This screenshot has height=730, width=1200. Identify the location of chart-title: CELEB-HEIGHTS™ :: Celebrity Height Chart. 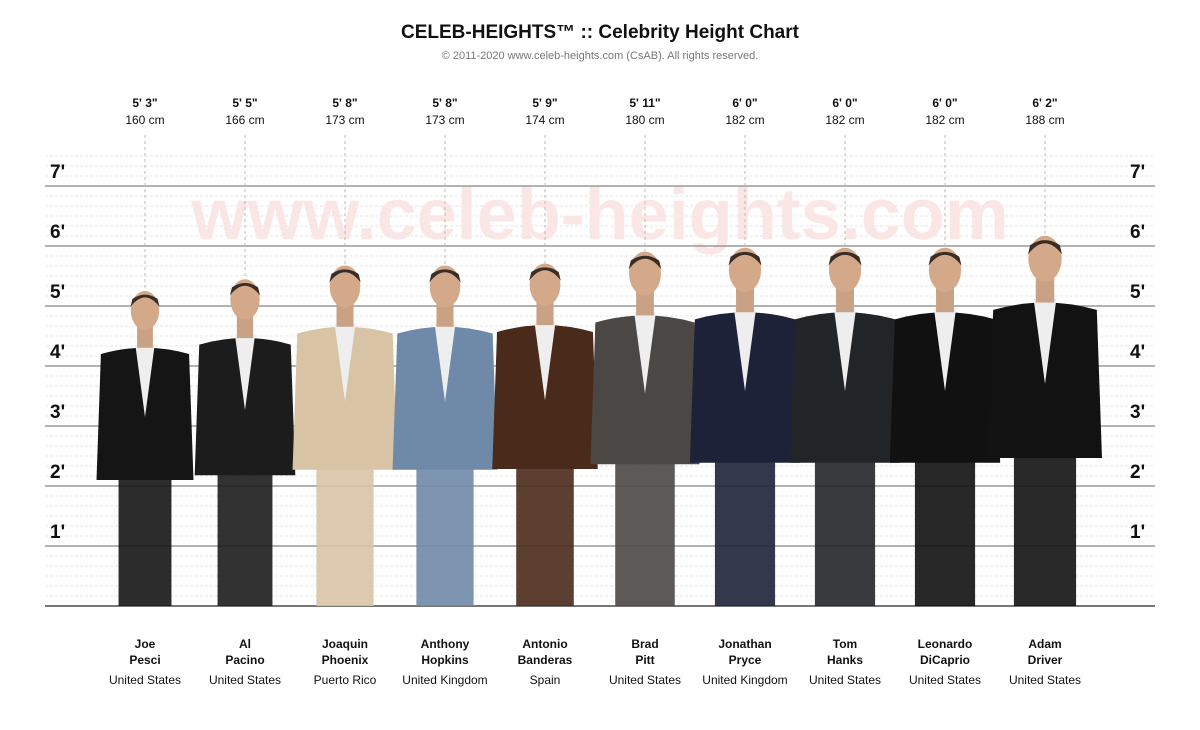
(600, 32).